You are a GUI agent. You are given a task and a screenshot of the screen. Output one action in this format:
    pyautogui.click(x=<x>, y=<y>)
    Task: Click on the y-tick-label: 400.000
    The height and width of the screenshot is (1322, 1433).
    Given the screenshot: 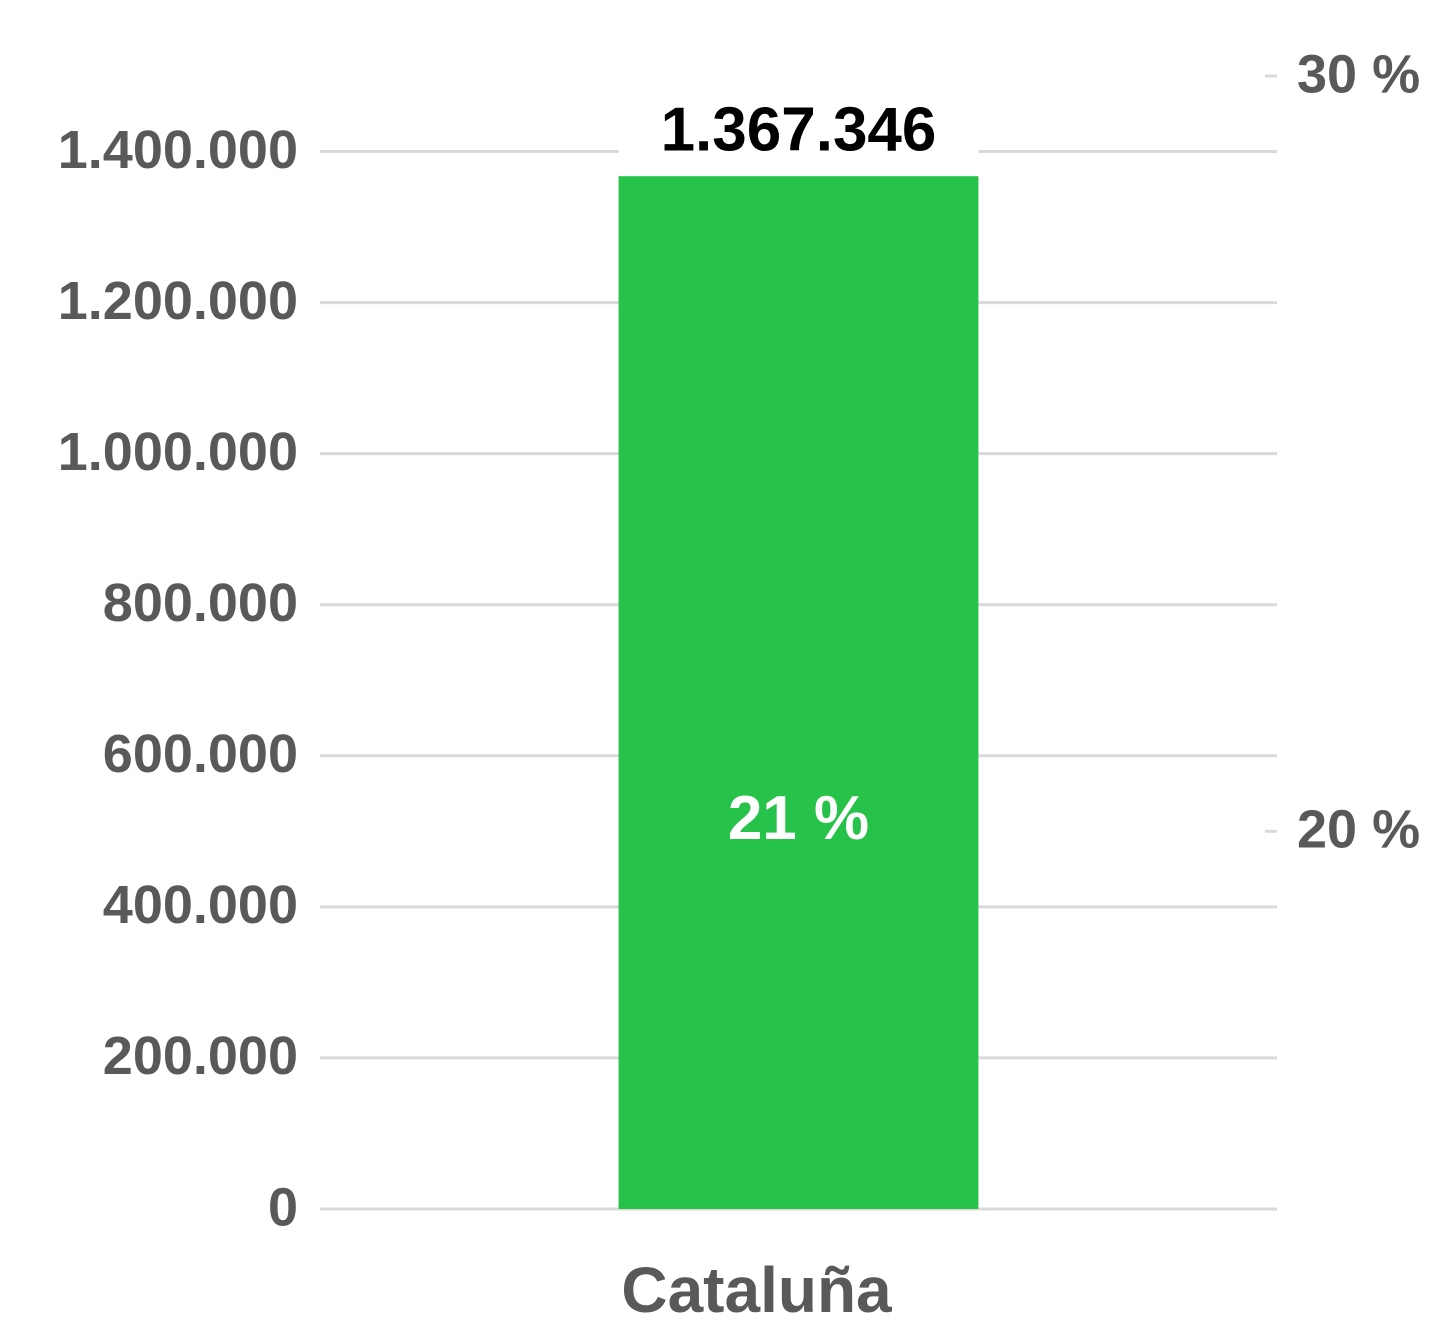 What is the action you would take?
    pyautogui.click(x=200, y=905)
    